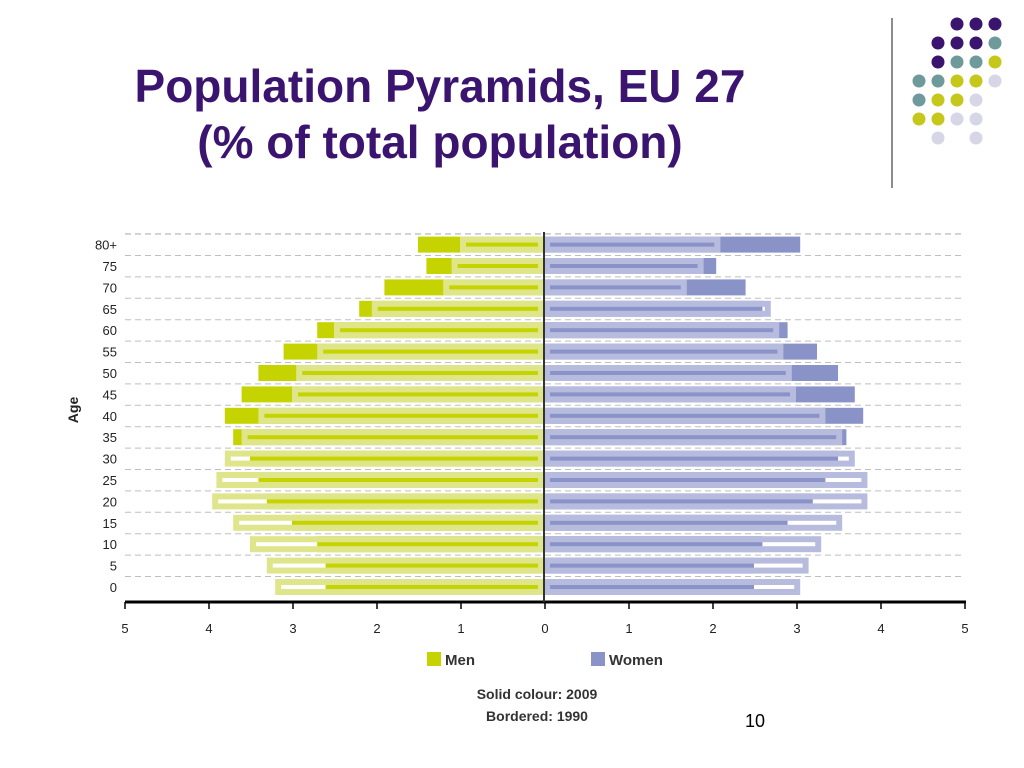  Describe the element at coordinates (113, 587) in the screenshot. I see `y-tick-label: 0` at that location.